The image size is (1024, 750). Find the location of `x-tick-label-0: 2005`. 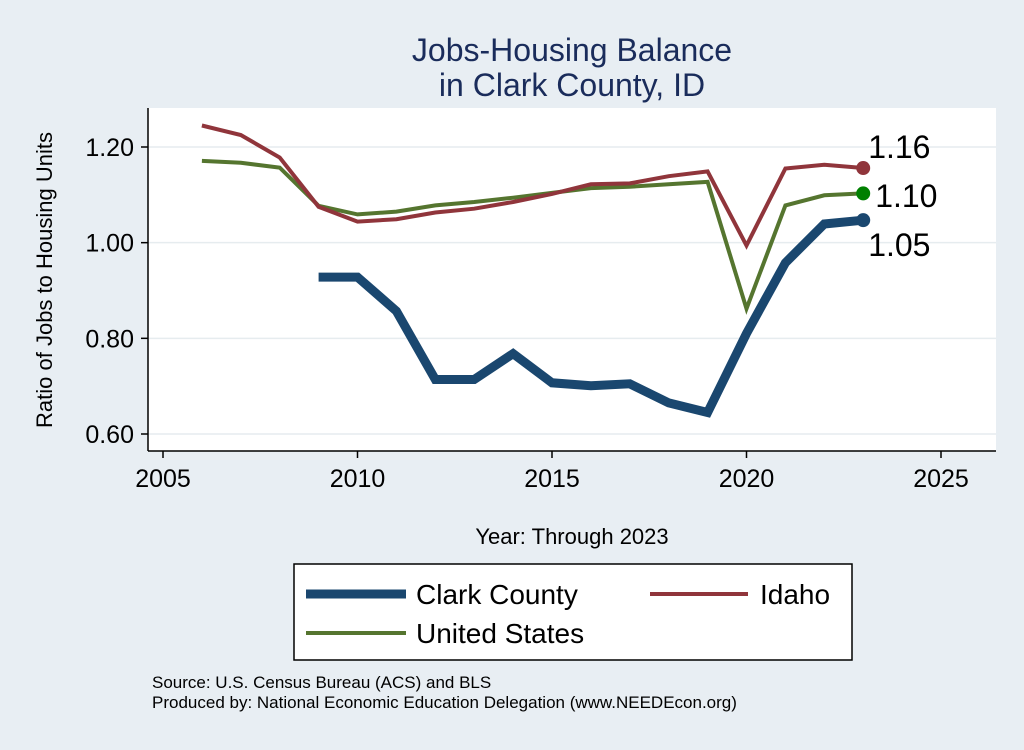

x-tick-label-0: 2005 is located at coordinates (163, 479).